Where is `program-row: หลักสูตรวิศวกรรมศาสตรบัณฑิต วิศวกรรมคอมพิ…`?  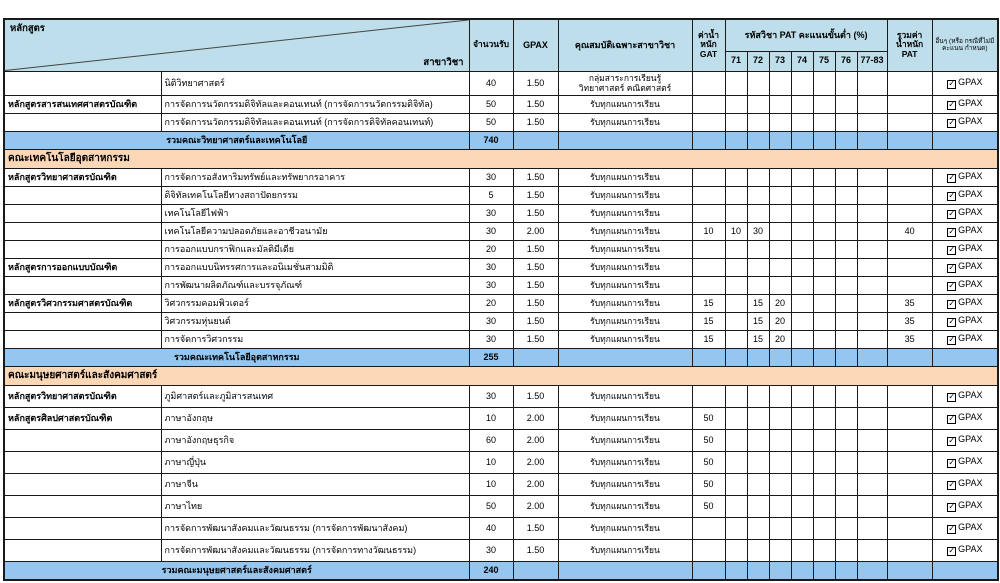 program-row: หลักสูตรวิศวกรรมศาสตรบัณฑิต วิศวกรรมคอมพิ… is located at coordinates (501, 303).